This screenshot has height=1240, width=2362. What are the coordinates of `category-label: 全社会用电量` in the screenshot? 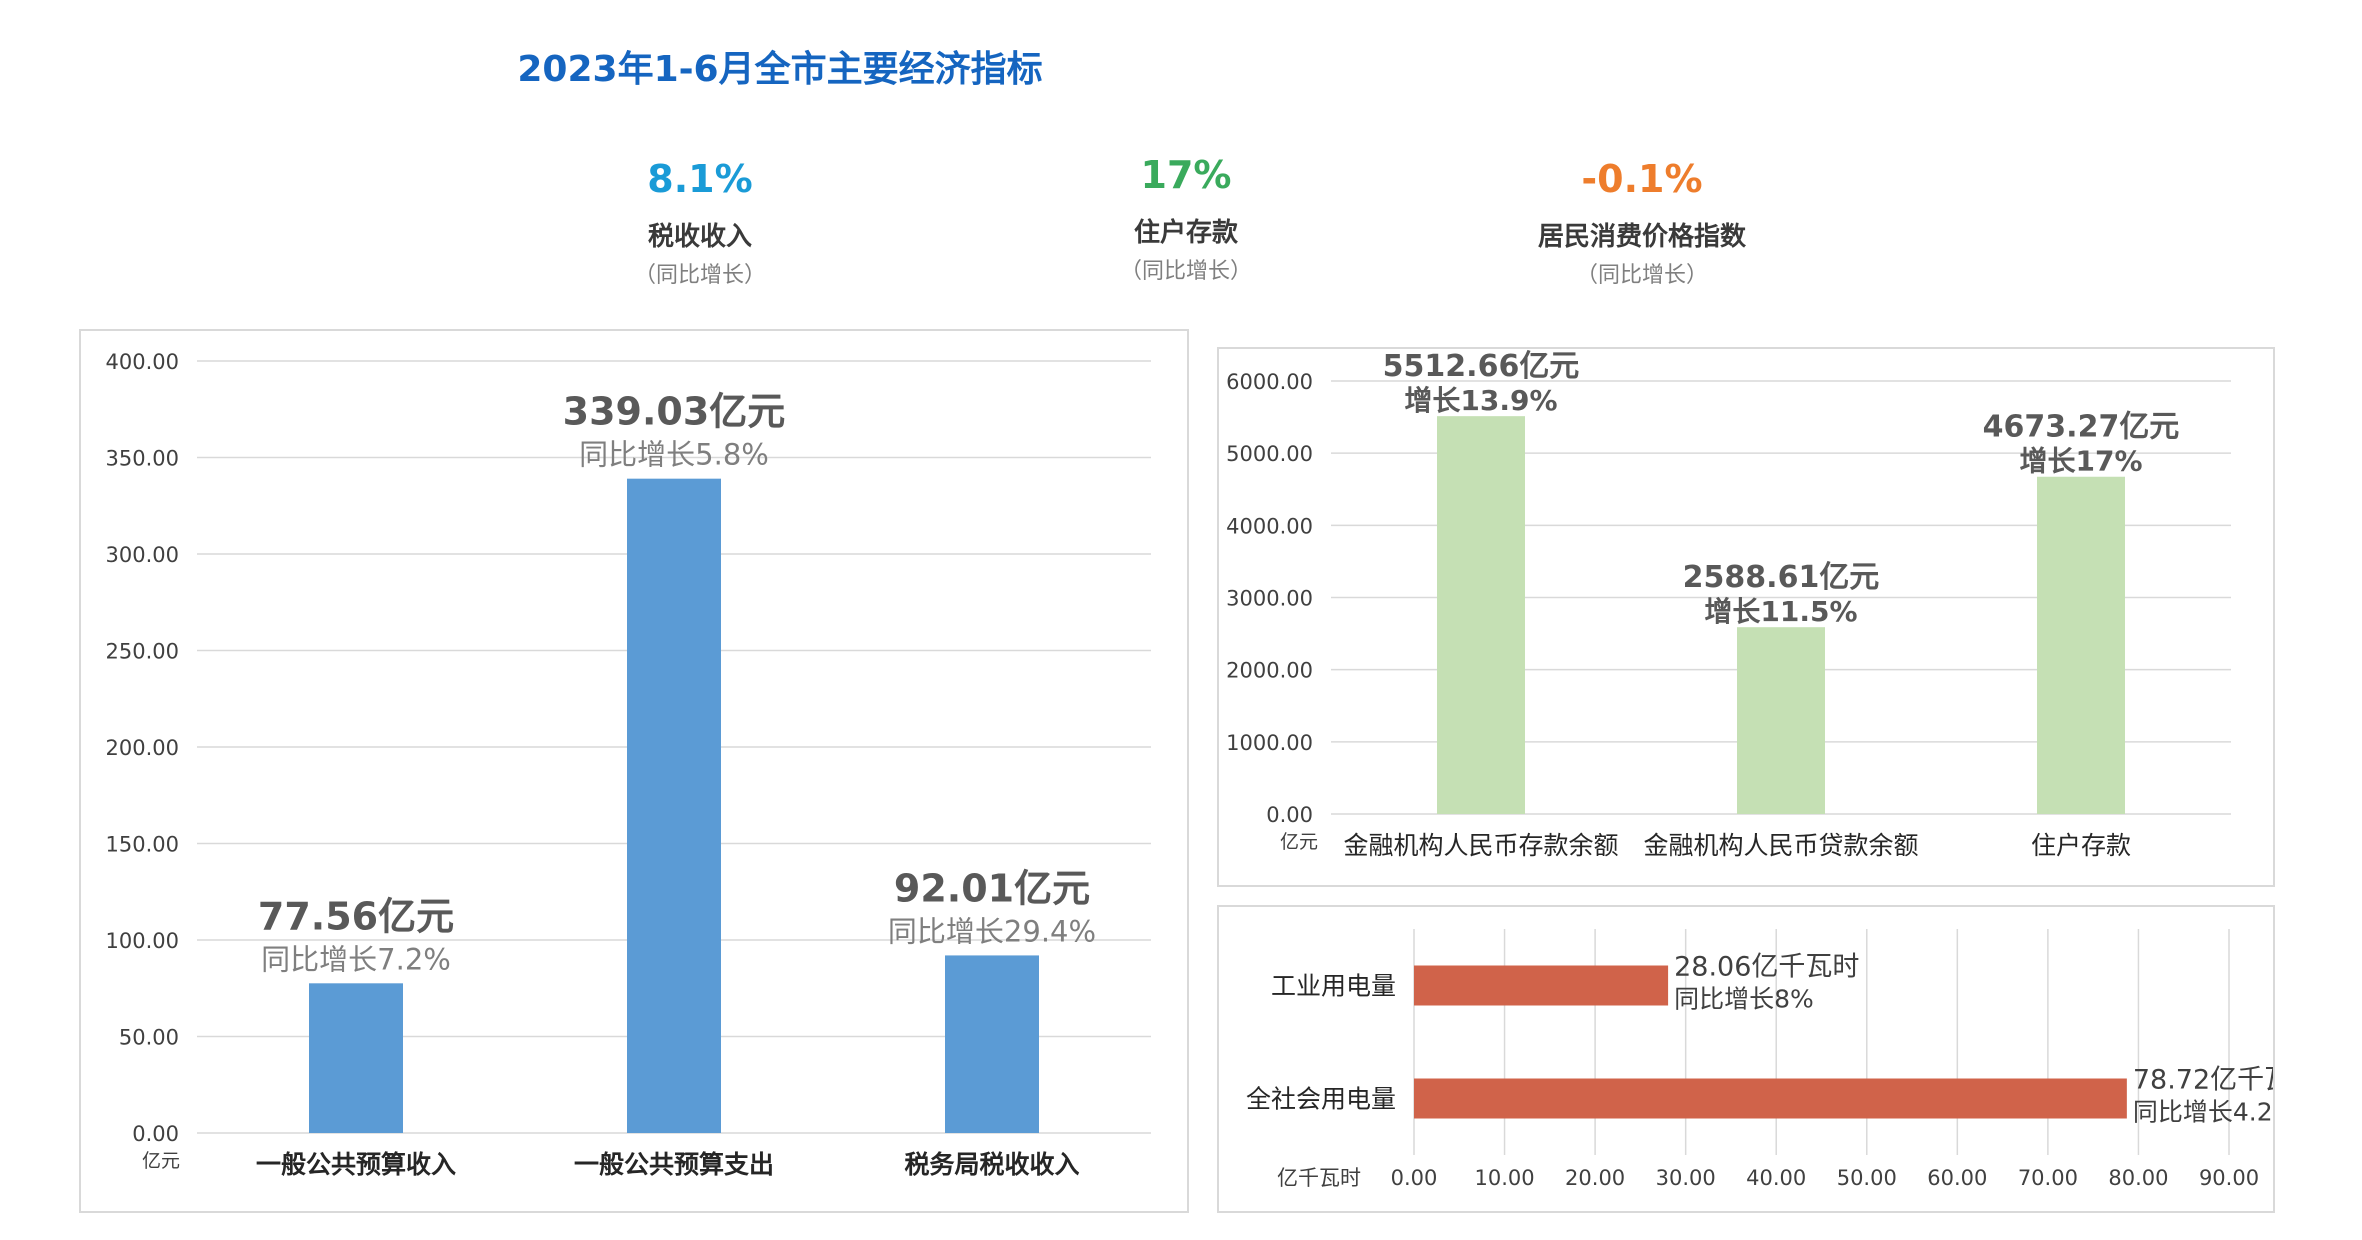 It's located at (1321, 1099).